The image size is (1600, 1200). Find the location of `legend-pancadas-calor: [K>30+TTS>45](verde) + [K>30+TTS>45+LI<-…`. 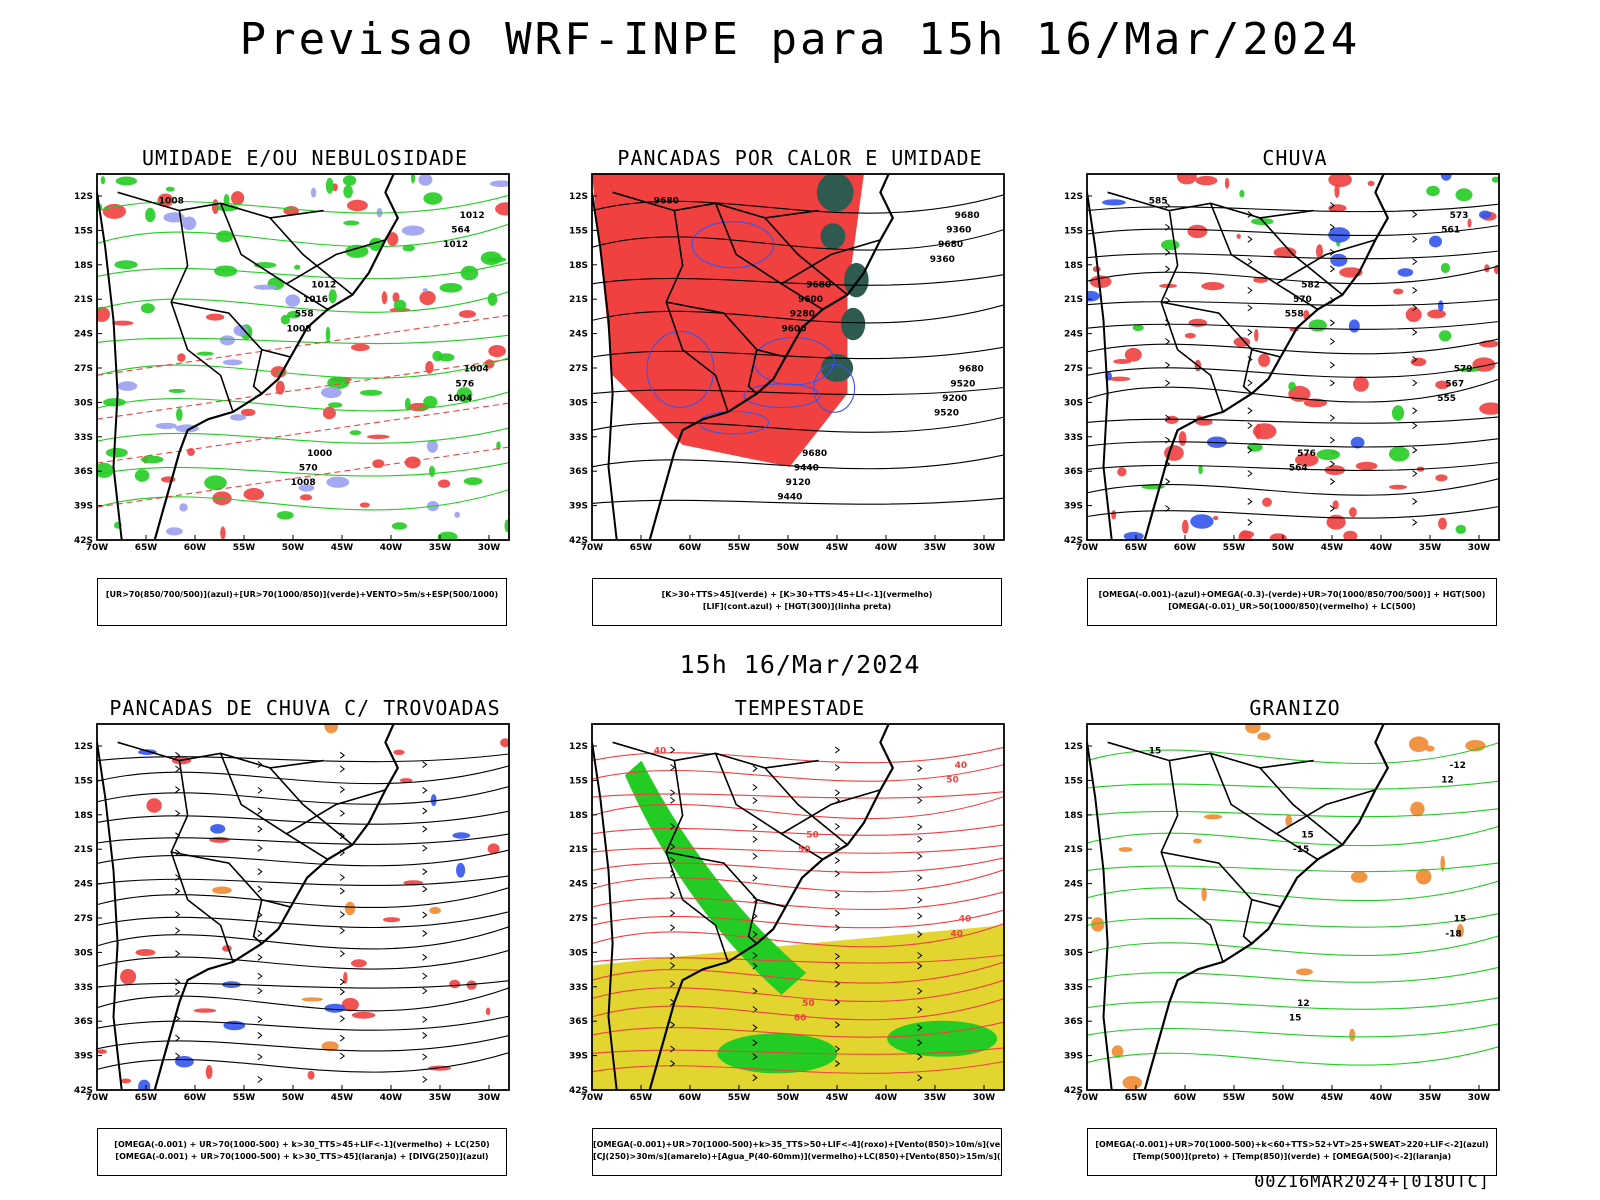

legend-pancadas-calor: [K>30+TTS>45](verde) + [K>30+TTS>45+LI<-… is located at coordinates (797, 602).